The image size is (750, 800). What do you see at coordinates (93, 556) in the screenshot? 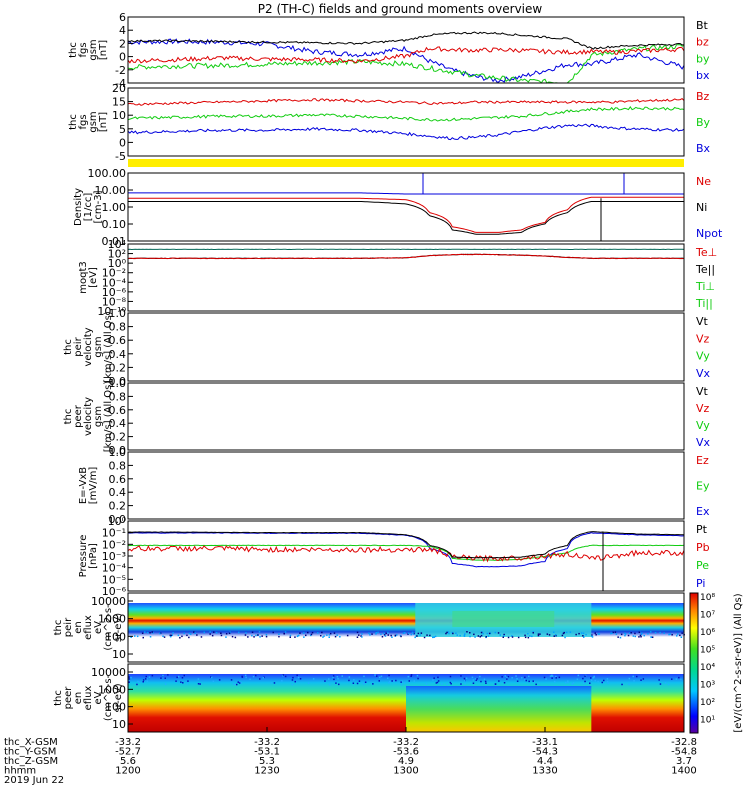
I see `y-axis-label-line: [nPa]` at bounding box center [93, 556].